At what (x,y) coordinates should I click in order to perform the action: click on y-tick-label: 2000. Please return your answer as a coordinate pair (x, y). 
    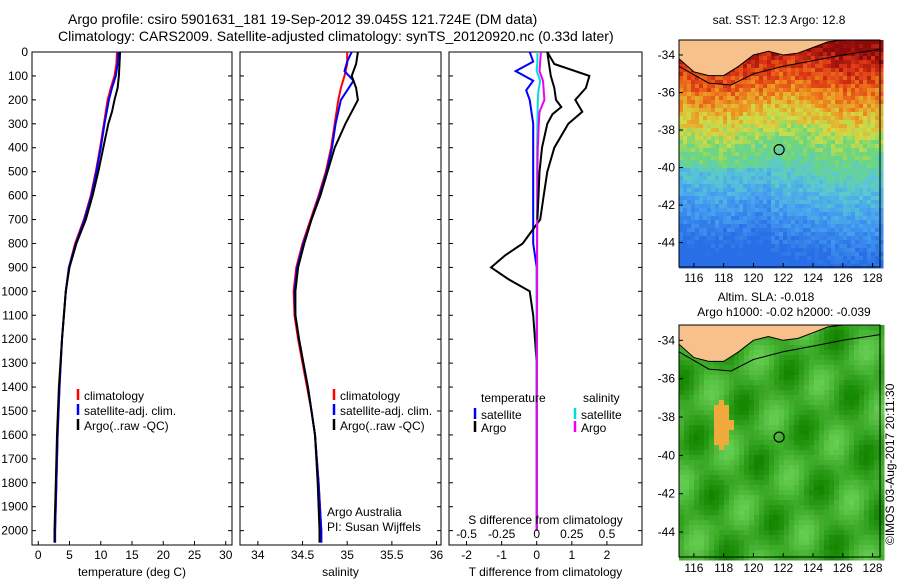
    Looking at the image, I should click on (14, 531).